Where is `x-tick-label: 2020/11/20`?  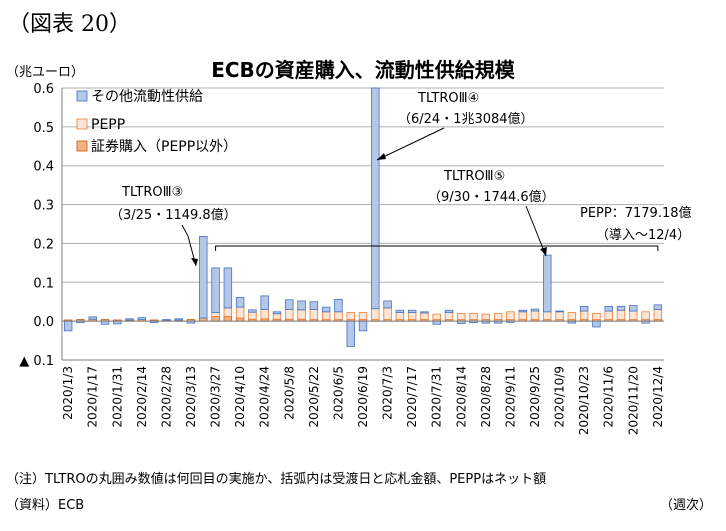
x-tick-label: 2020/11/20 is located at coordinates (633, 400).